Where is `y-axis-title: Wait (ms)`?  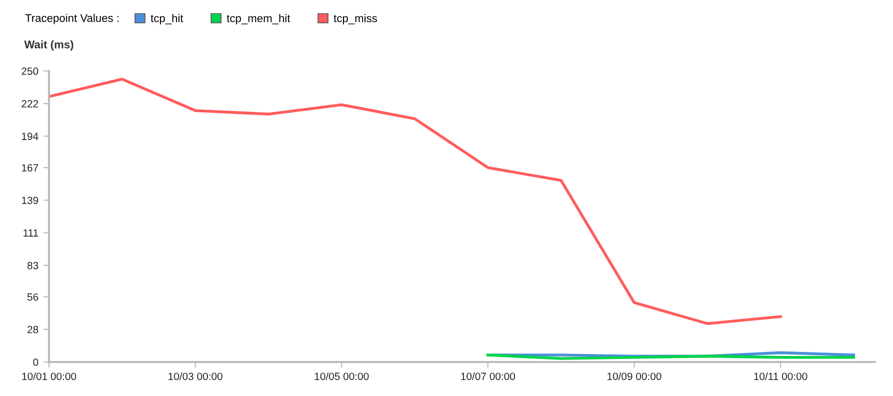 y-axis-title: Wait (ms) is located at coordinates (49, 45).